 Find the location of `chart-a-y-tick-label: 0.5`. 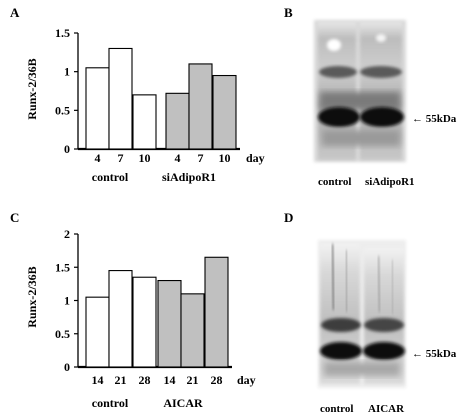

chart-a-y-tick-label: 0.5 is located at coordinates (62, 110).